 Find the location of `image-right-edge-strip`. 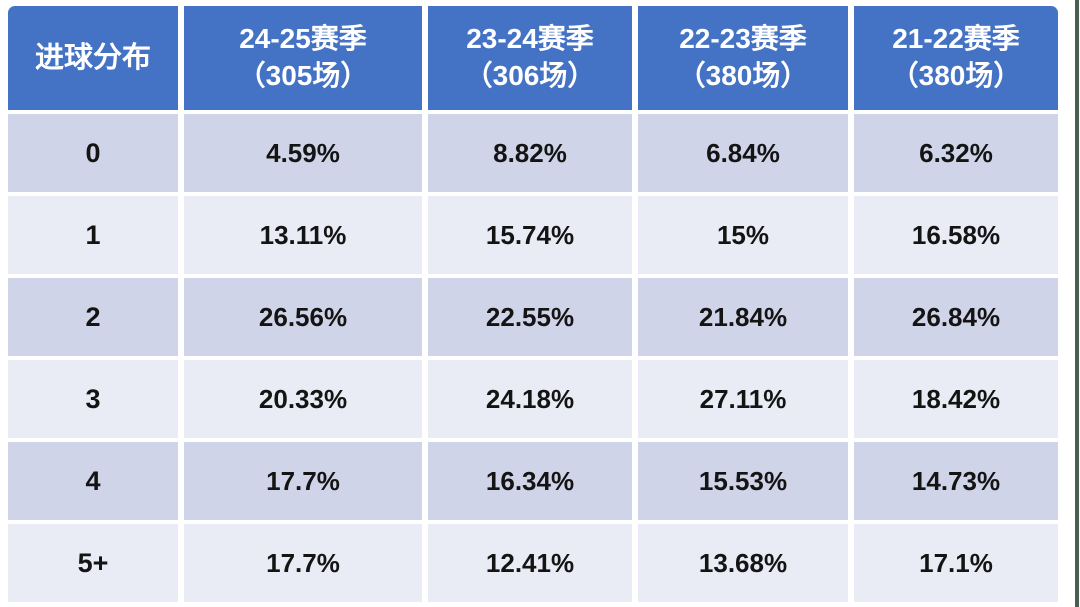

image-right-edge-strip is located at coordinates (1077, 303).